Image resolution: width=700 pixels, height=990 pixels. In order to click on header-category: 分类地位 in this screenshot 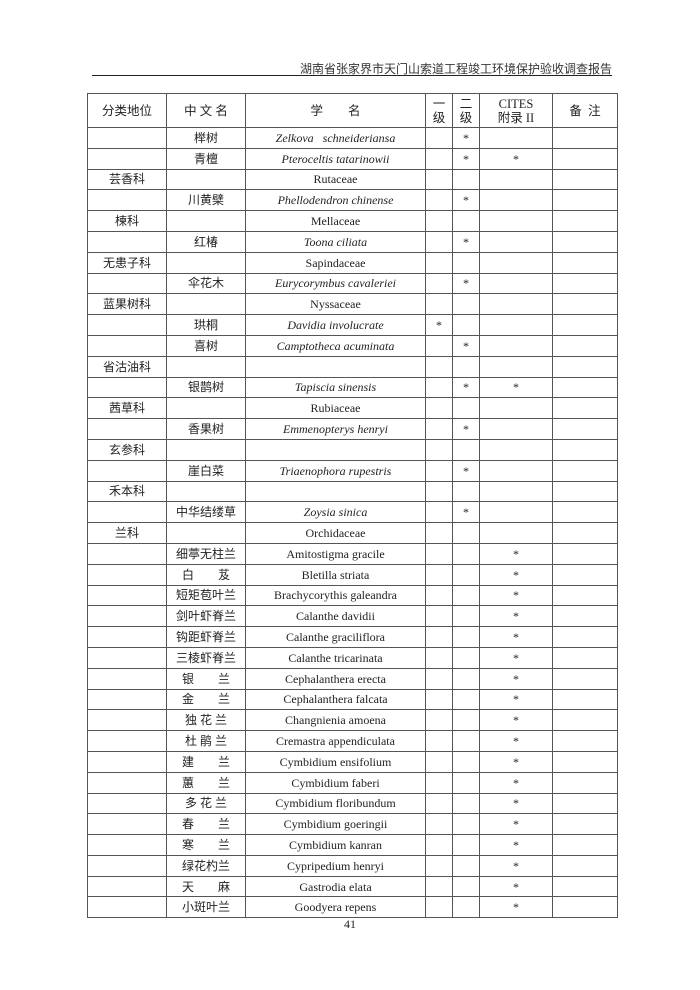, I will do `click(127, 110)`.